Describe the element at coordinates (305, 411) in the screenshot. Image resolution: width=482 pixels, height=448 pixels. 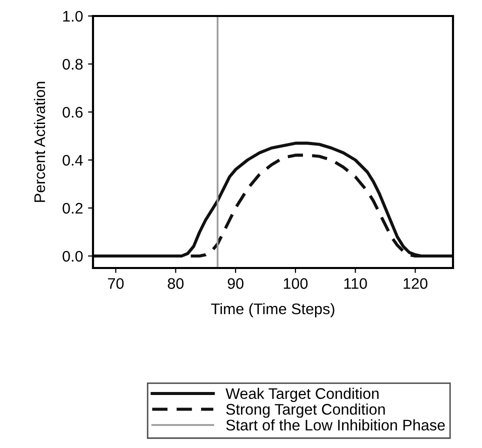
I see `legend-label: Strong Target Condition` at that location.